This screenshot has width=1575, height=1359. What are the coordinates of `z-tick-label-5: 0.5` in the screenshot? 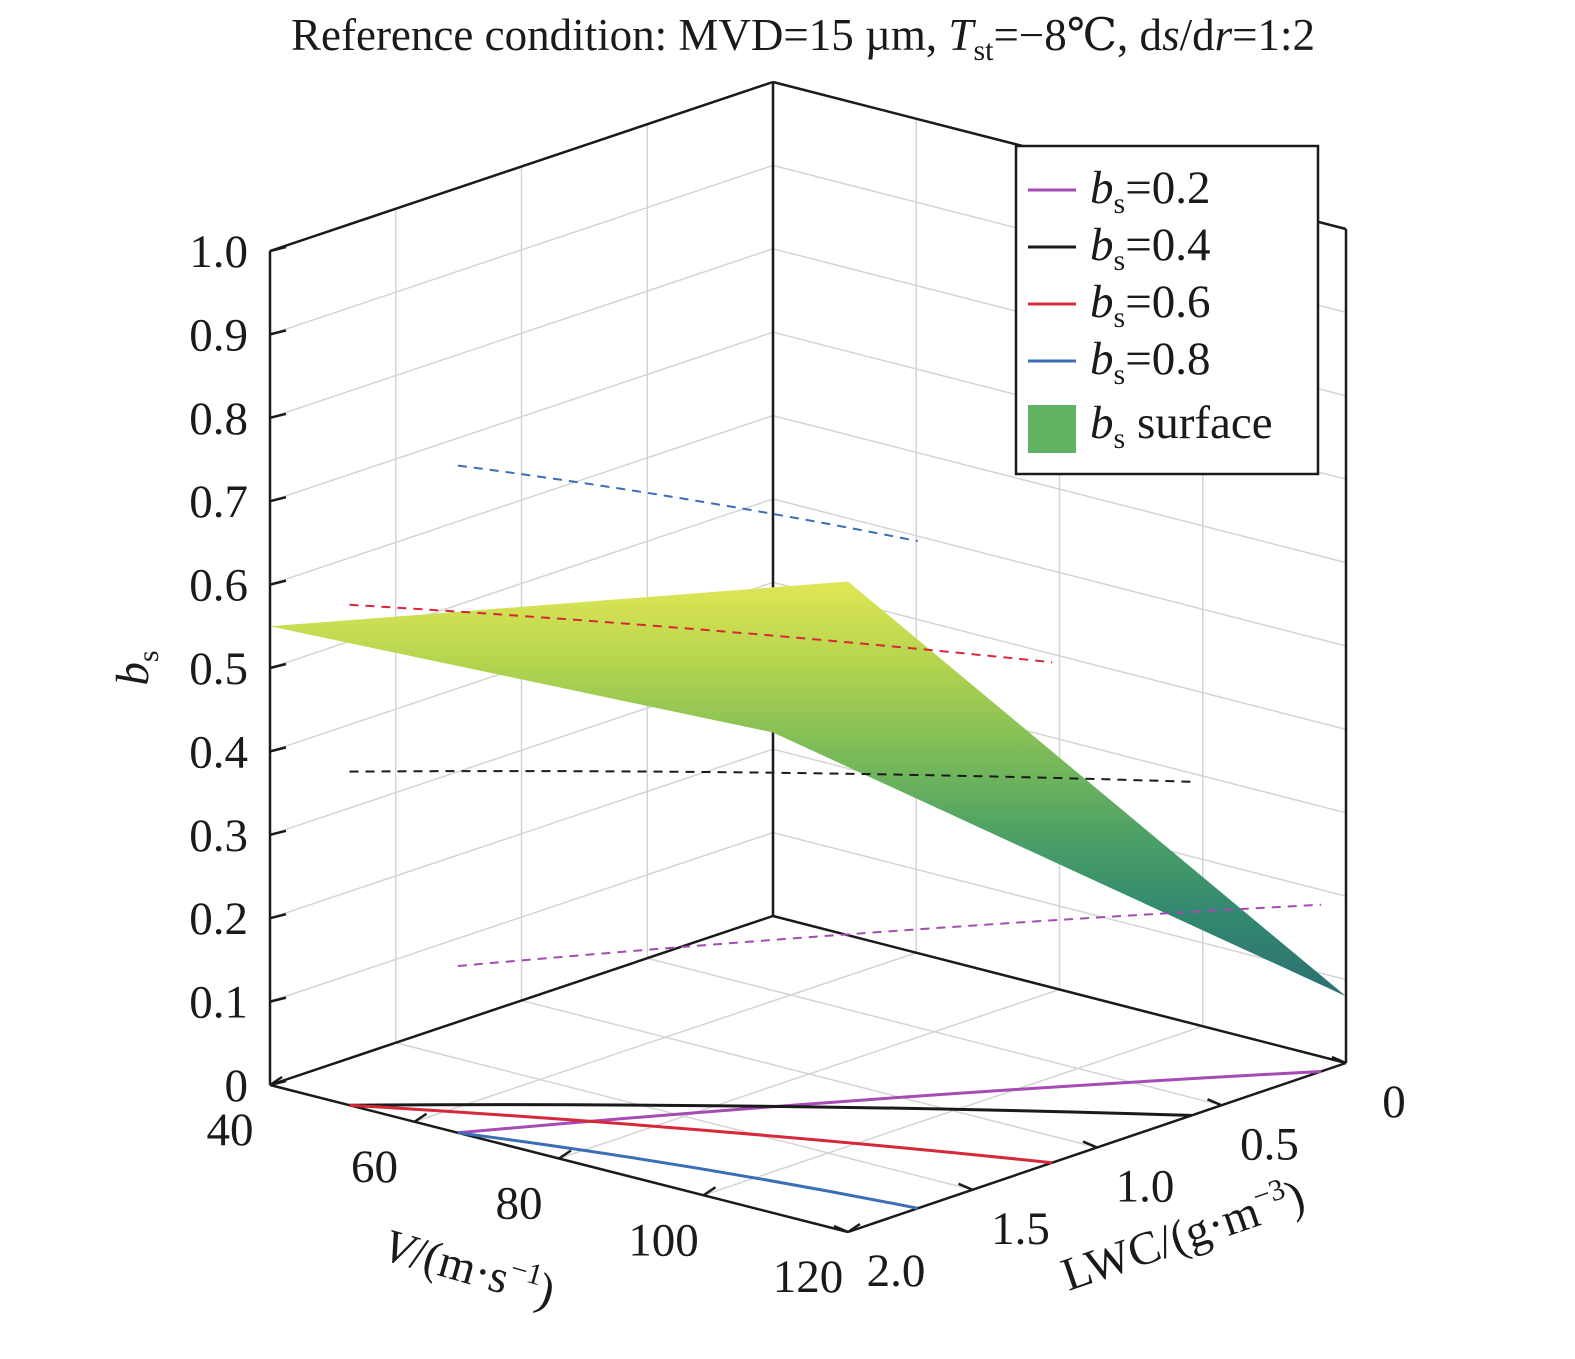 It's located at (218, 669).